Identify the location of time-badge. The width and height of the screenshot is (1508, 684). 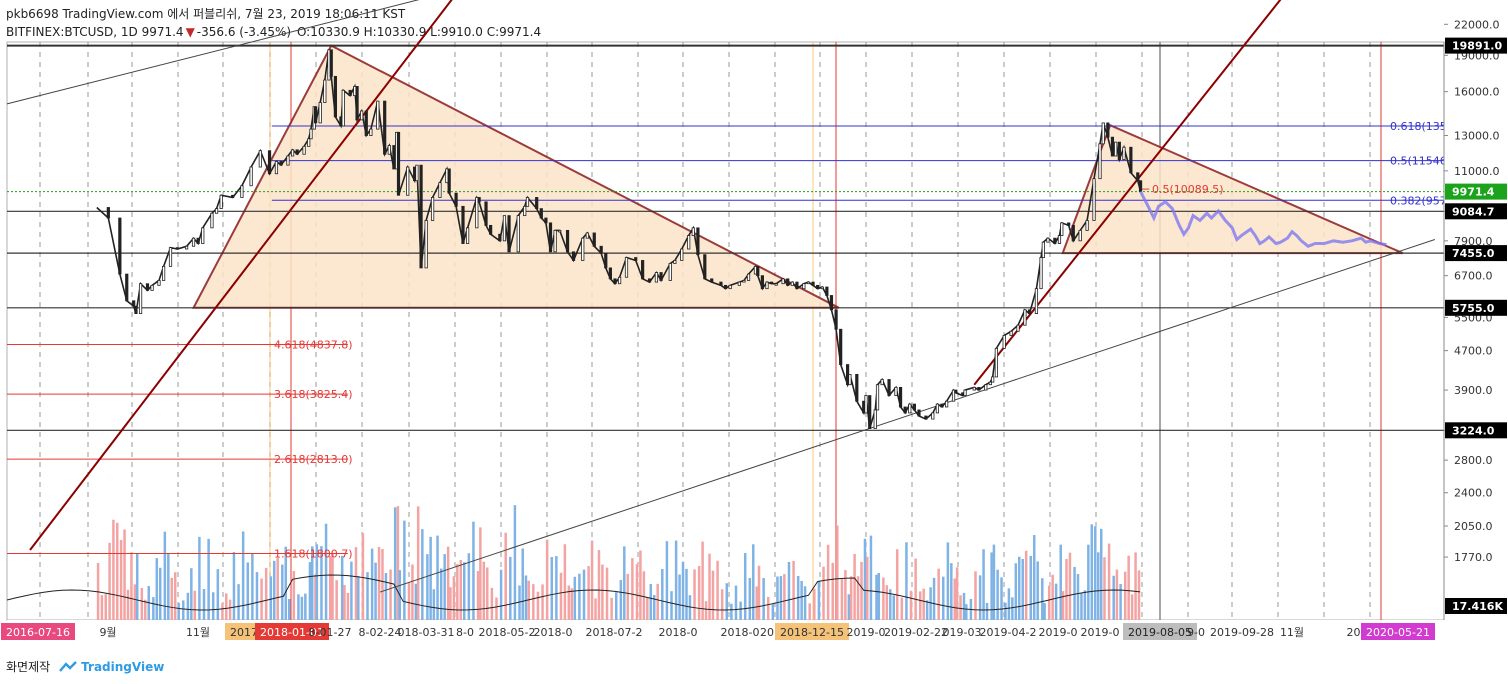
(812, 631).